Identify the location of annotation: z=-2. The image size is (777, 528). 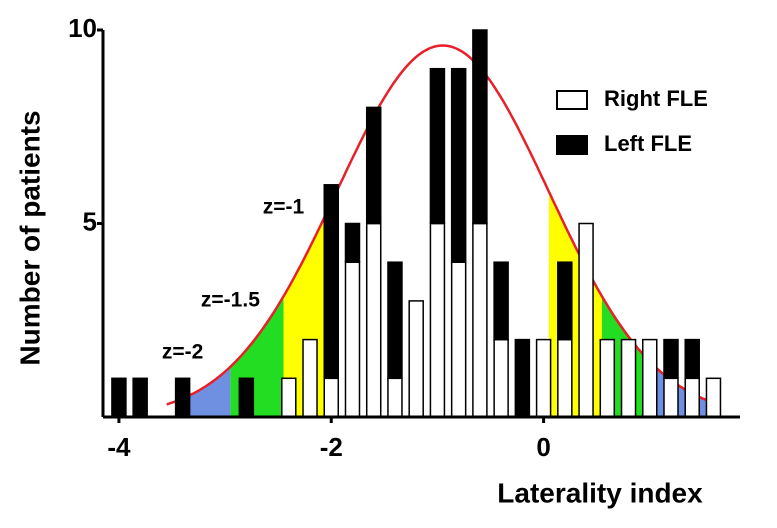
(182, 352).